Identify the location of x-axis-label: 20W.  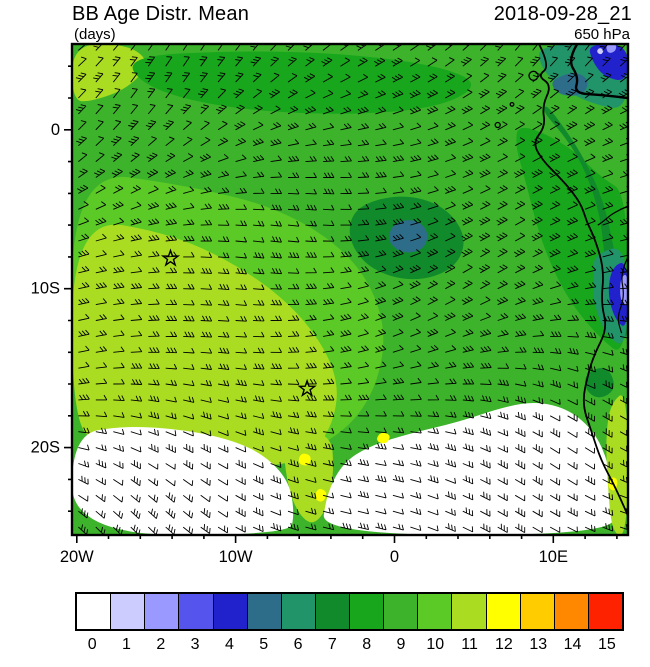
(77, 557).